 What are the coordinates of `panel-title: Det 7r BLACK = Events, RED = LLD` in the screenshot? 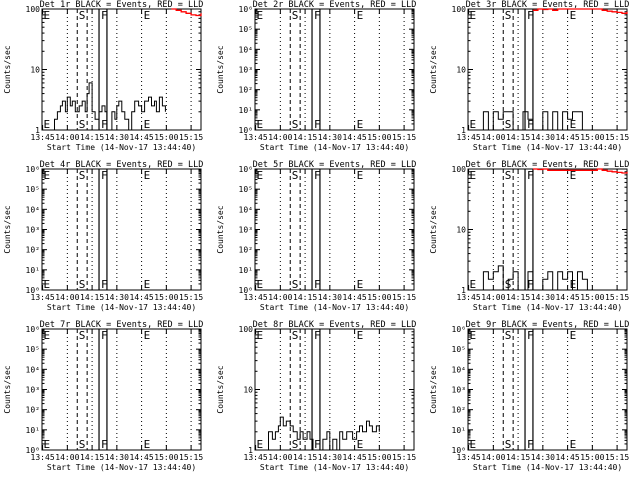 It's located at (122, 325).